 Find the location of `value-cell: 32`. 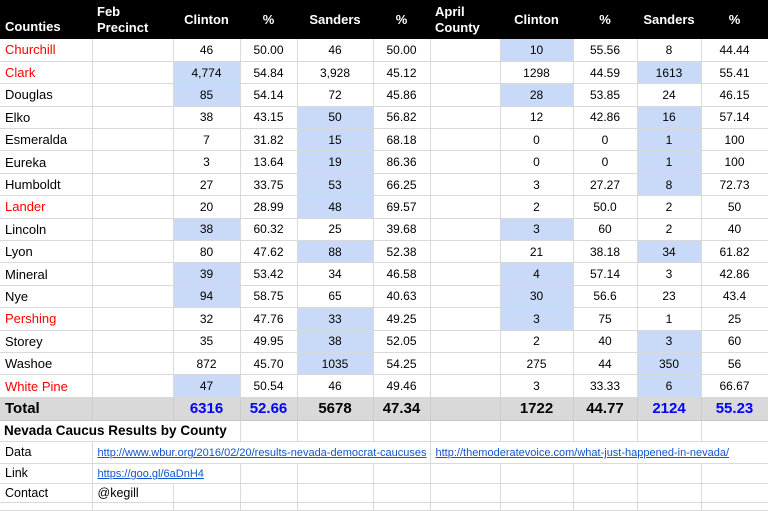

value-cell: 32 is located at coordinates (207, 319).